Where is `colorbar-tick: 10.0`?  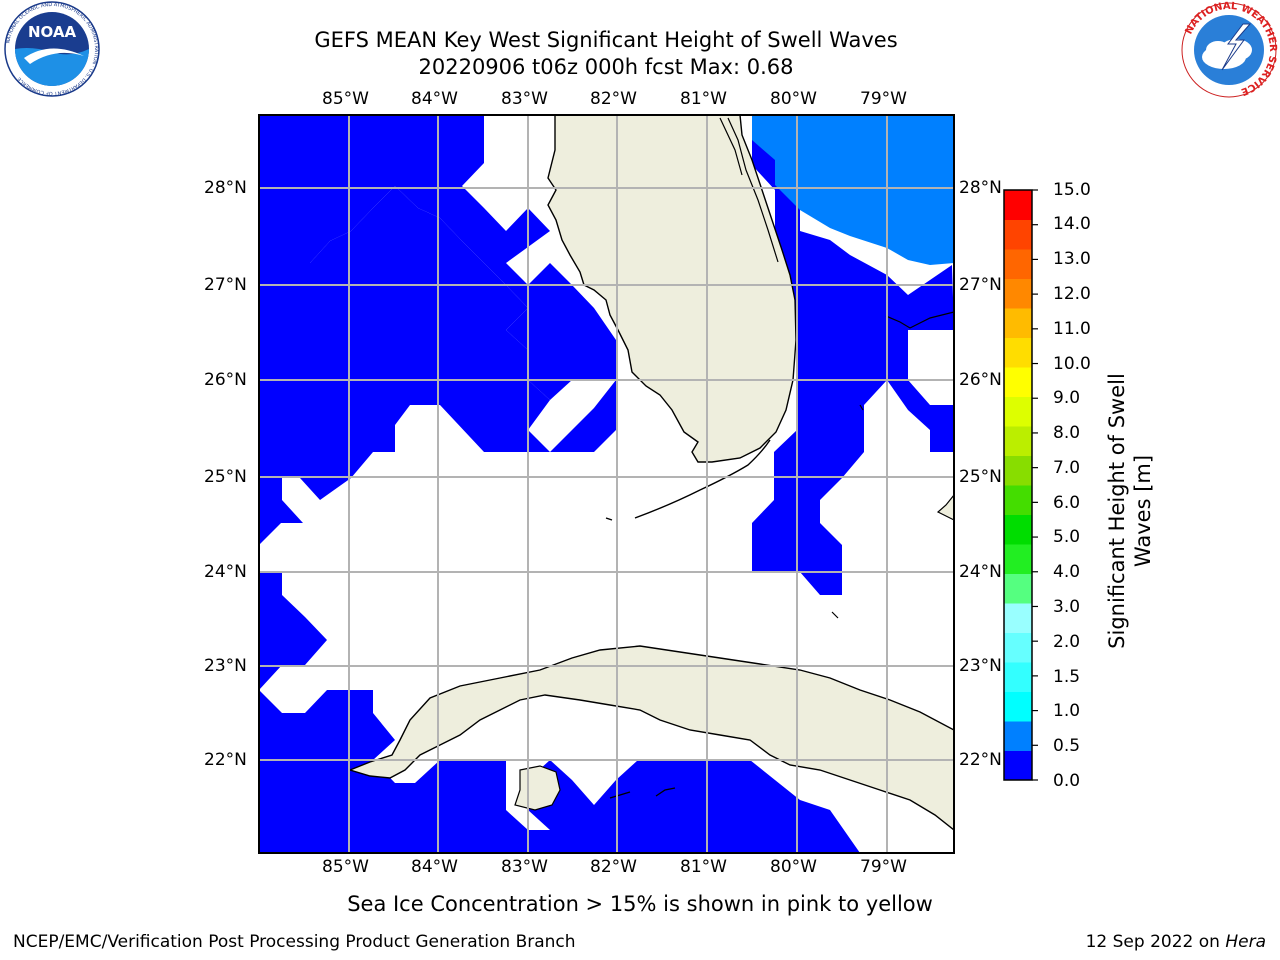 colorbar-tick: 10.0 is located at coordinates (1072, 364).